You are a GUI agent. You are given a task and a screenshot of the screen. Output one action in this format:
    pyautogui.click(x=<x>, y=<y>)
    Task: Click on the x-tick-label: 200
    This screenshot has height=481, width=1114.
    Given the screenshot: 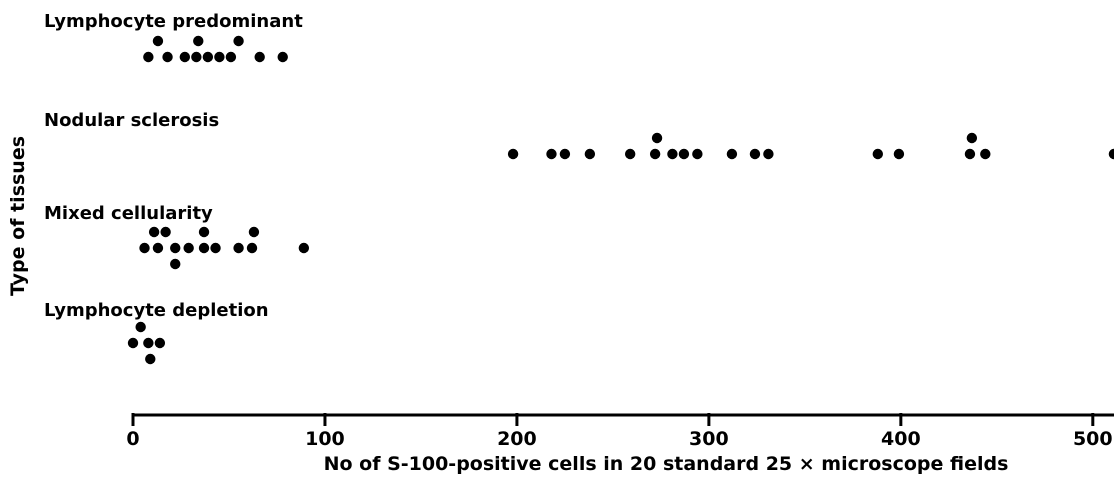 What is the action you would take?
    pyautogui.click(x=517, y=439)
    